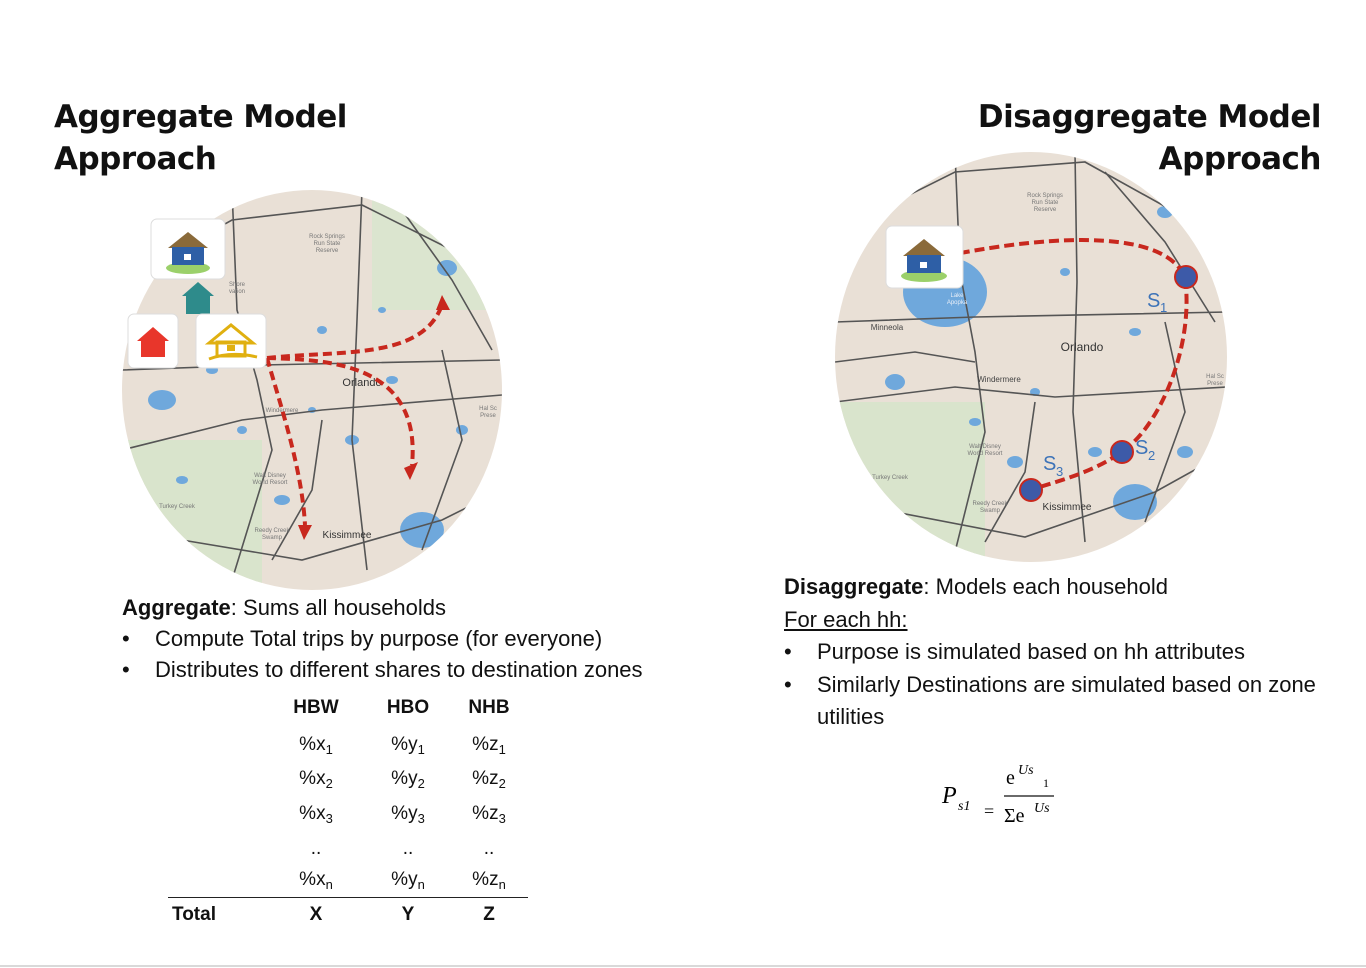 This screenshot has width=1366, height=968. I want to click on disaggregate-term: Disaggregate, so click(854, 586).